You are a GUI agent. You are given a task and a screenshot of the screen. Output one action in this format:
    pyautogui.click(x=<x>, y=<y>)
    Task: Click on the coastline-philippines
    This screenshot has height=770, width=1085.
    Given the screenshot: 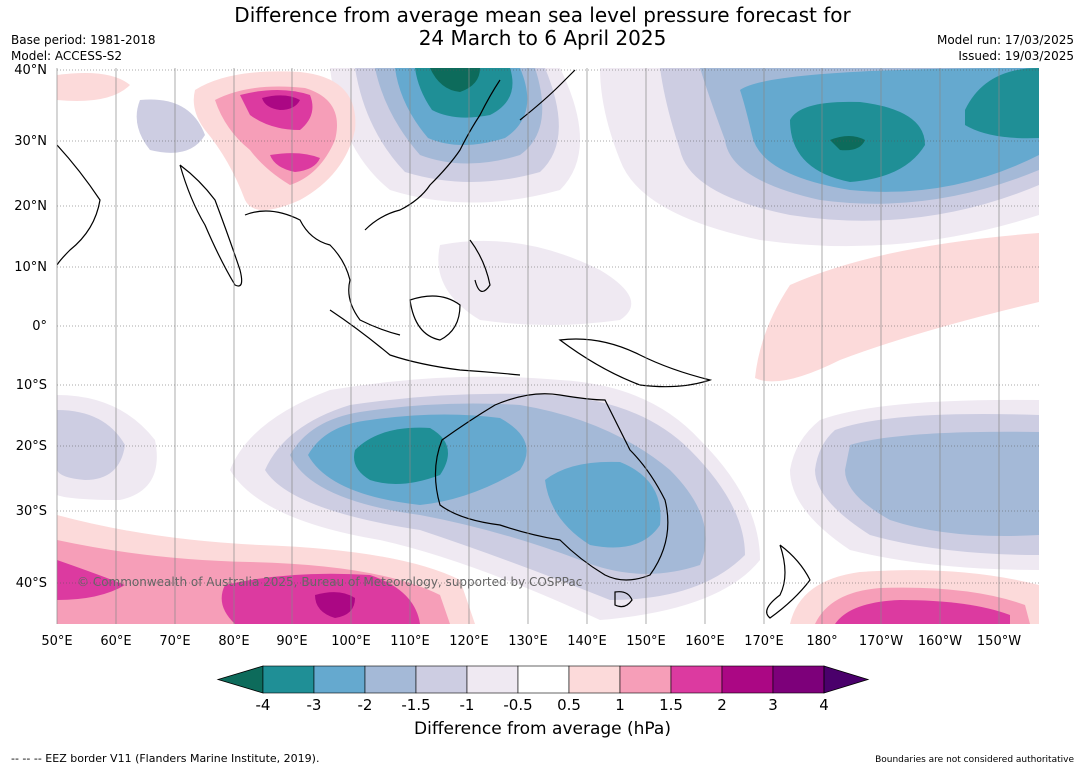 What is the action you would take?
    pyautogui.click(x=480, y=265)
    